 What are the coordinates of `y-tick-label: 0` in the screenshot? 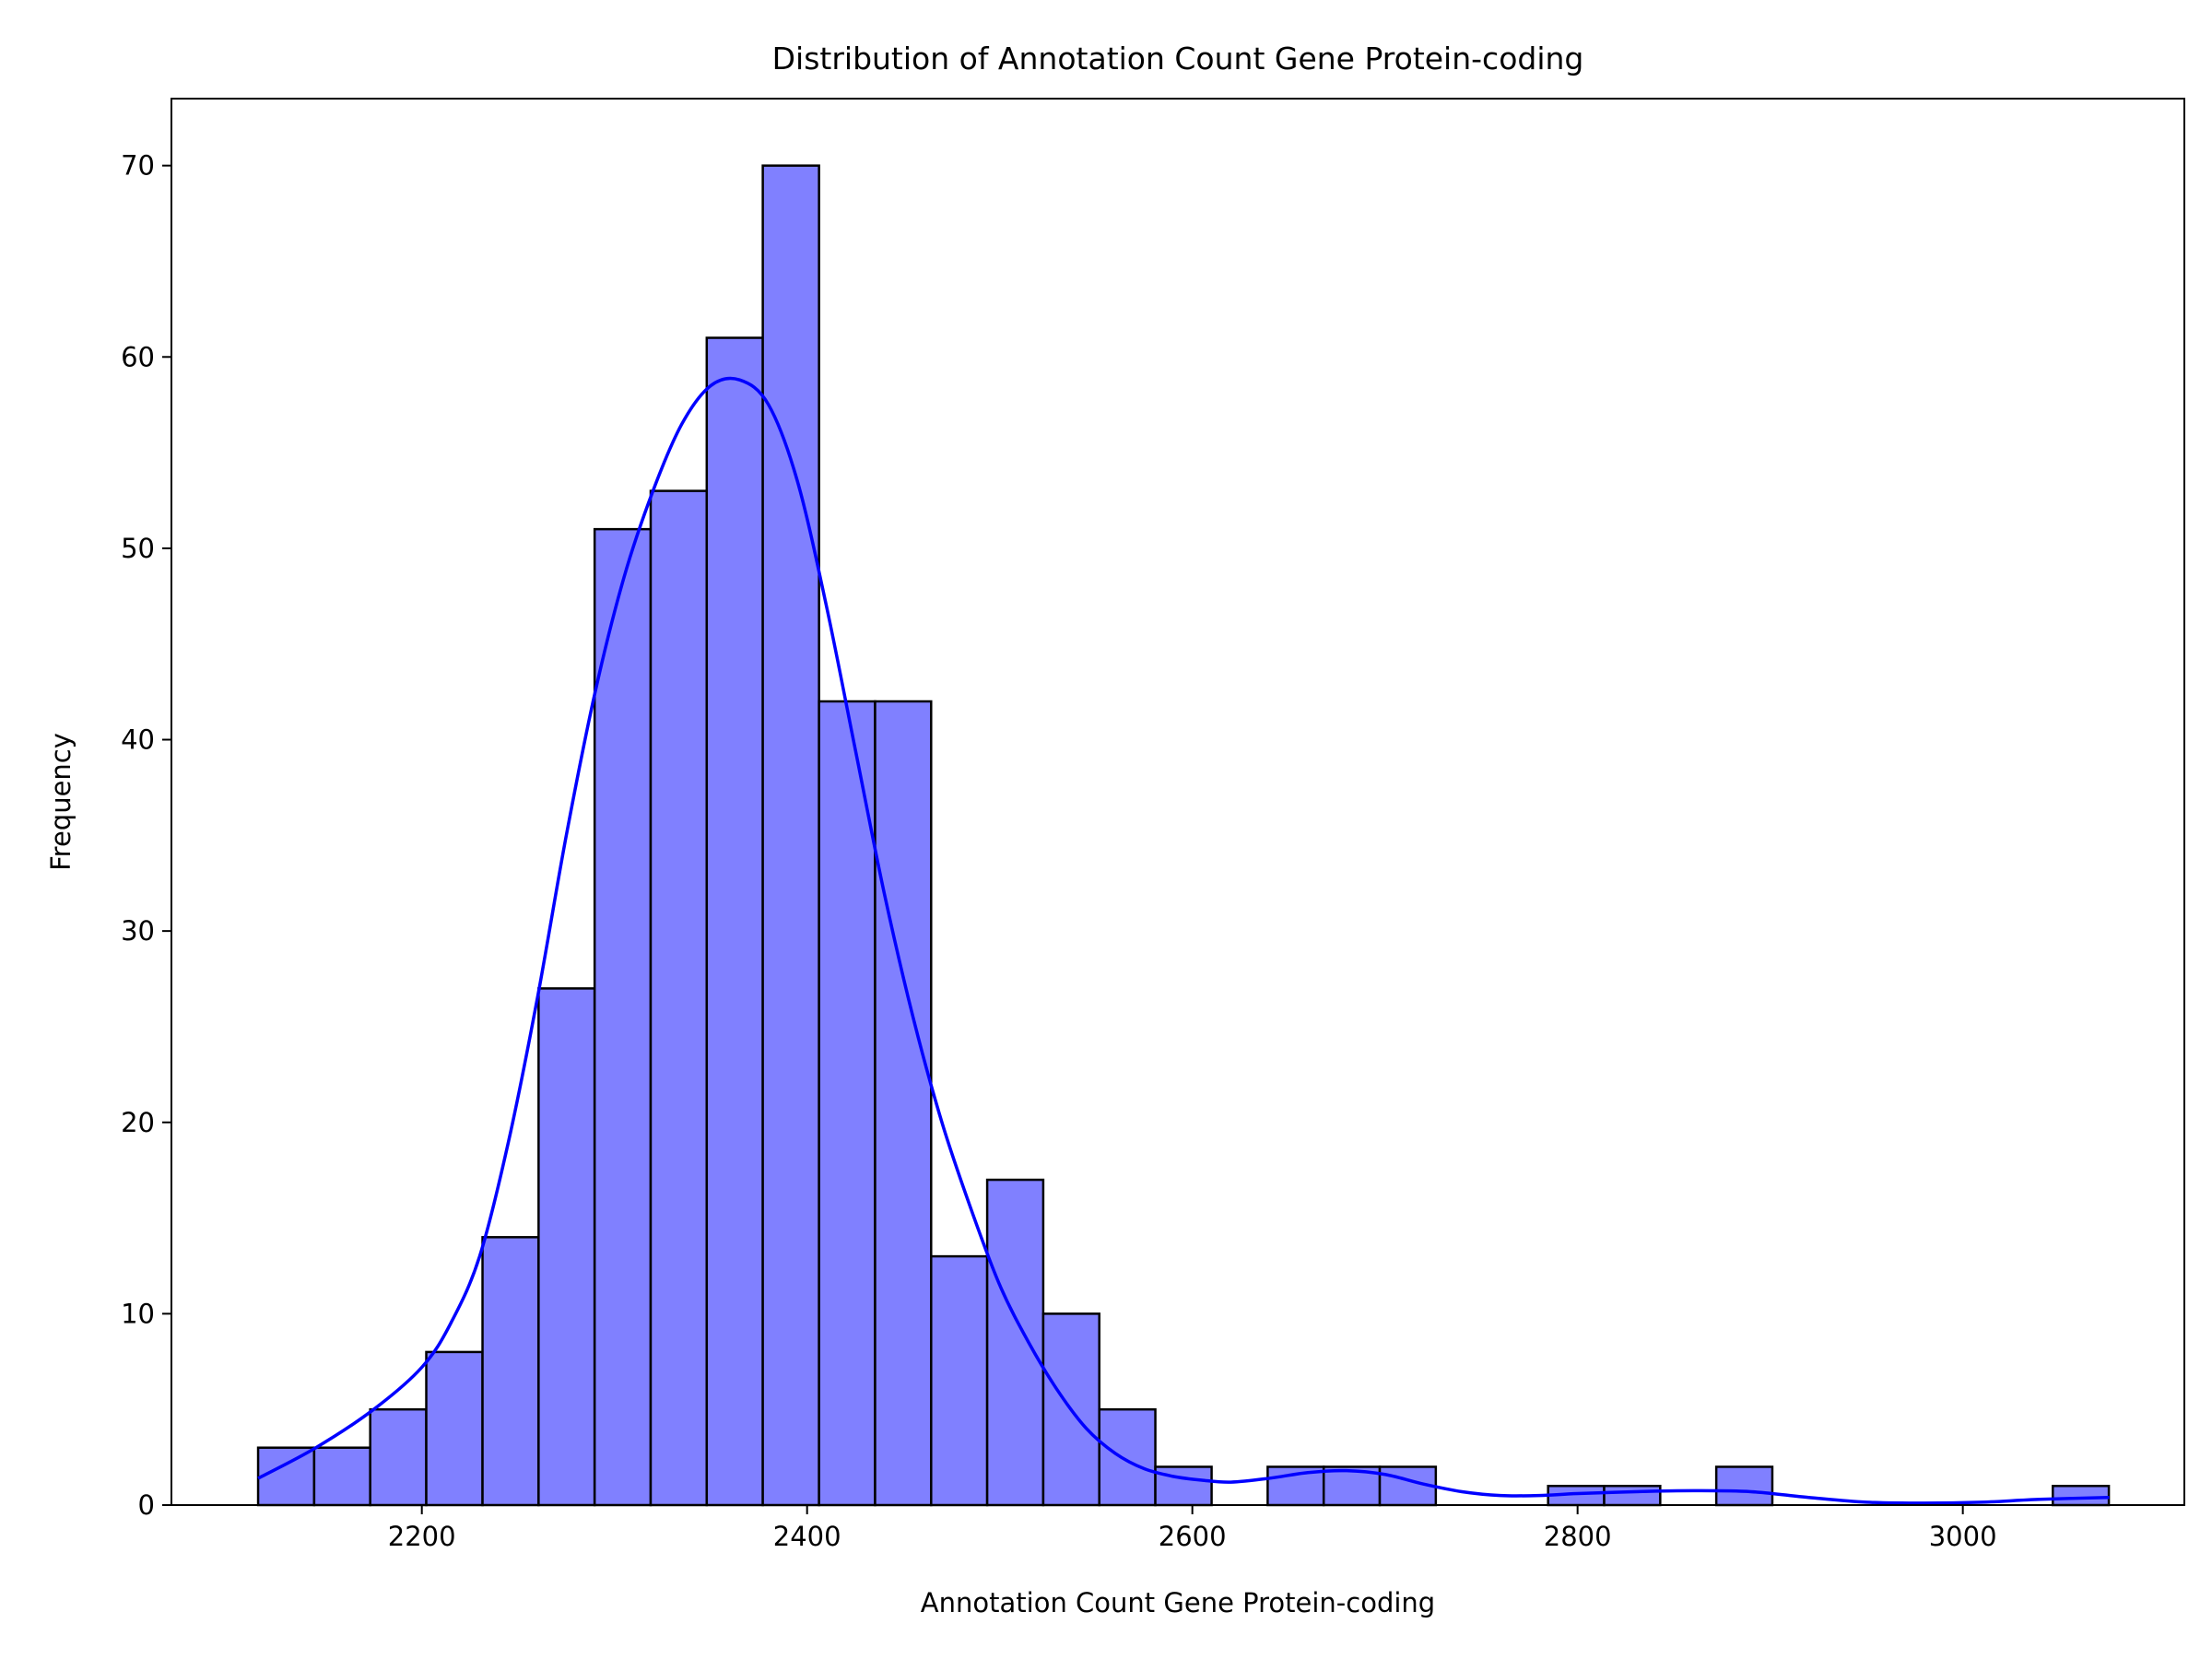 It's located at (146, 1505).